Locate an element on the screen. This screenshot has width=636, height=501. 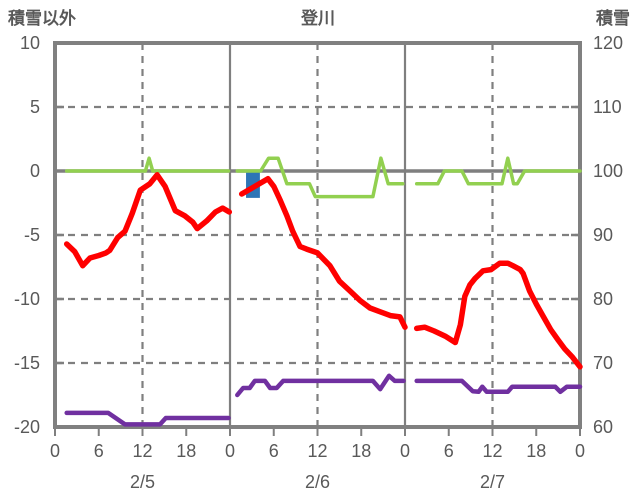
x-axis-date-label: 2/7 is located at coordinates (492, 482).